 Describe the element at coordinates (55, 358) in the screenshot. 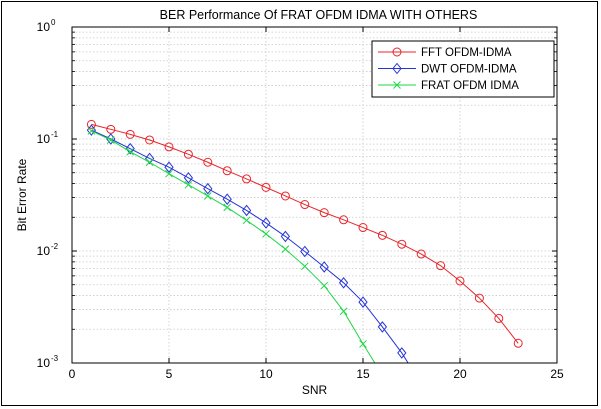

I see `y-tick-exponent: -3` at that location.